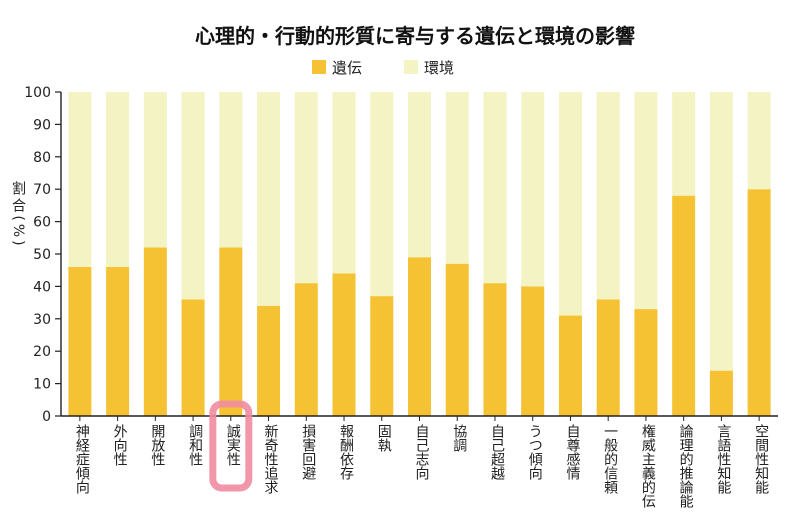 Image resolution: width=800 pixels, height=520 pixels. I want to click on legend-swatch-genetic, so click(319, 67).